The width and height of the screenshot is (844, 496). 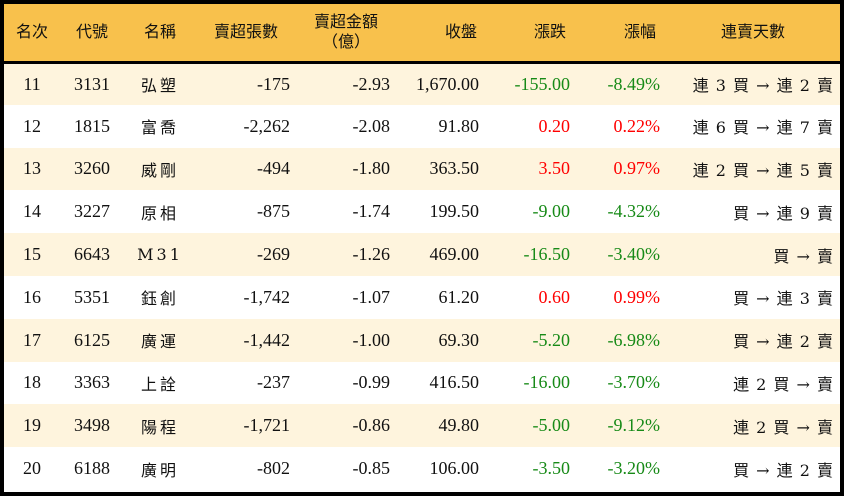 I want to click on close-cell: 363.50, so click(x=454, y=168).